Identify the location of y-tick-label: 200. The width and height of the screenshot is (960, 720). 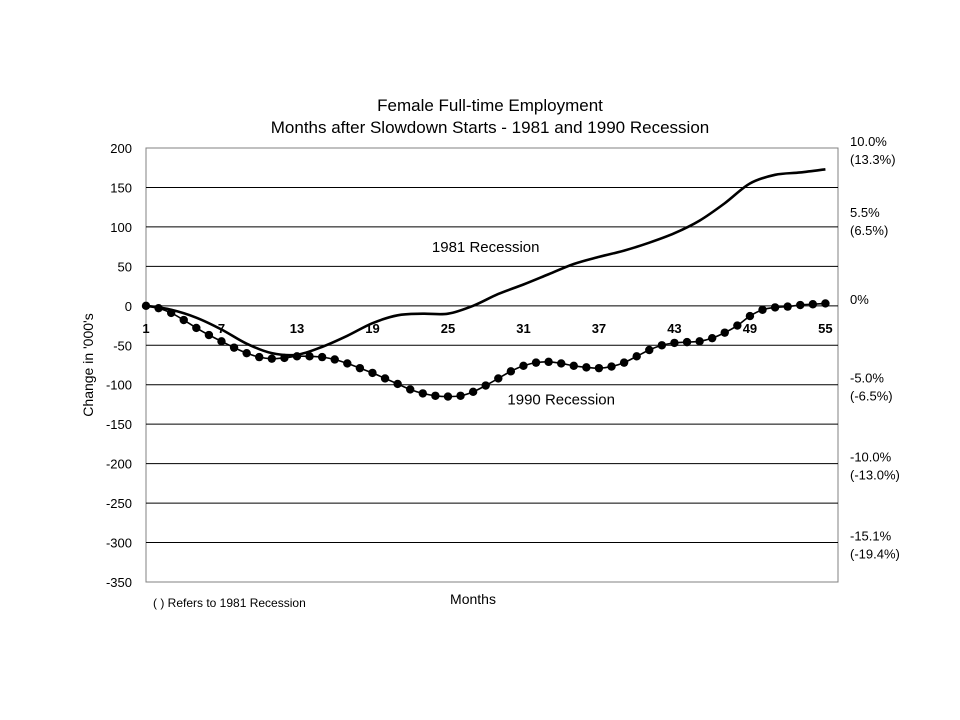
(121, 148).